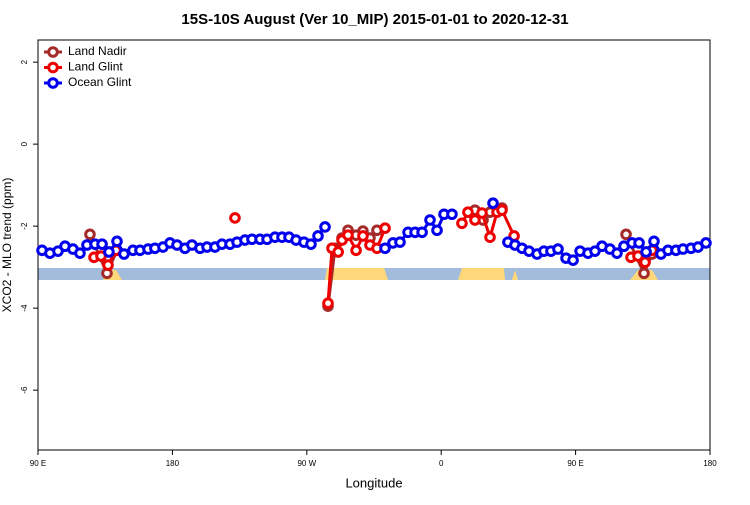  What do you see at coordinates (24, 226) in the screenshot?
I see `y-tick-label: -2` at bounding box center [24, 226].